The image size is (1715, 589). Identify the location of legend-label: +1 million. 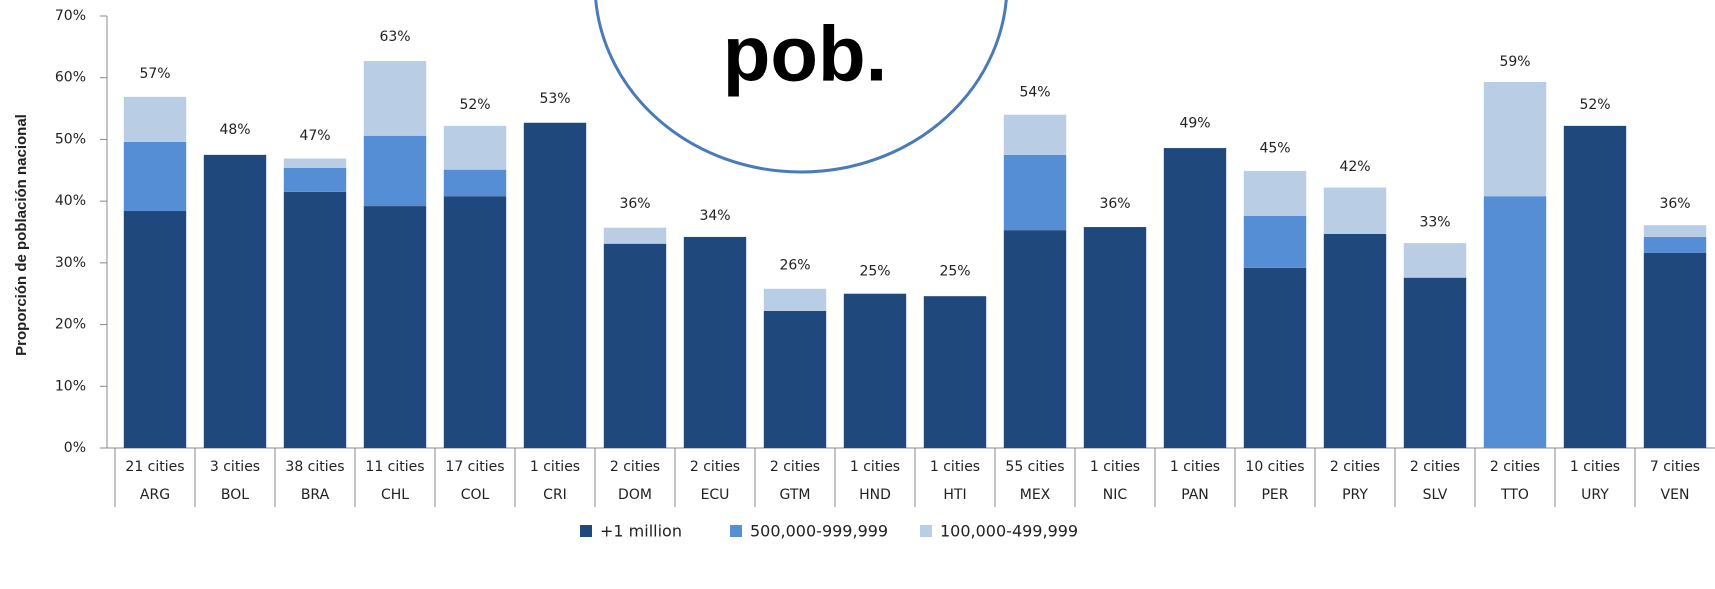
(641, 531).